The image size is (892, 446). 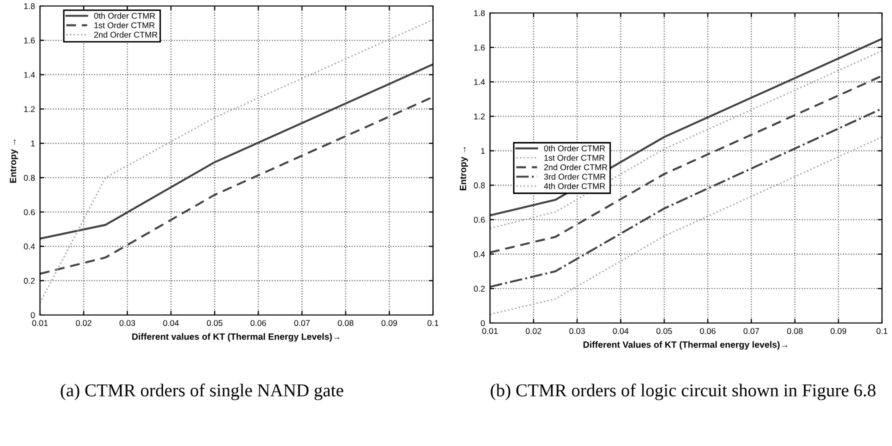 I want to click on x-axis-title: Different values of KT (Thermal Energy Levels)→, so click(x=236, y=337).